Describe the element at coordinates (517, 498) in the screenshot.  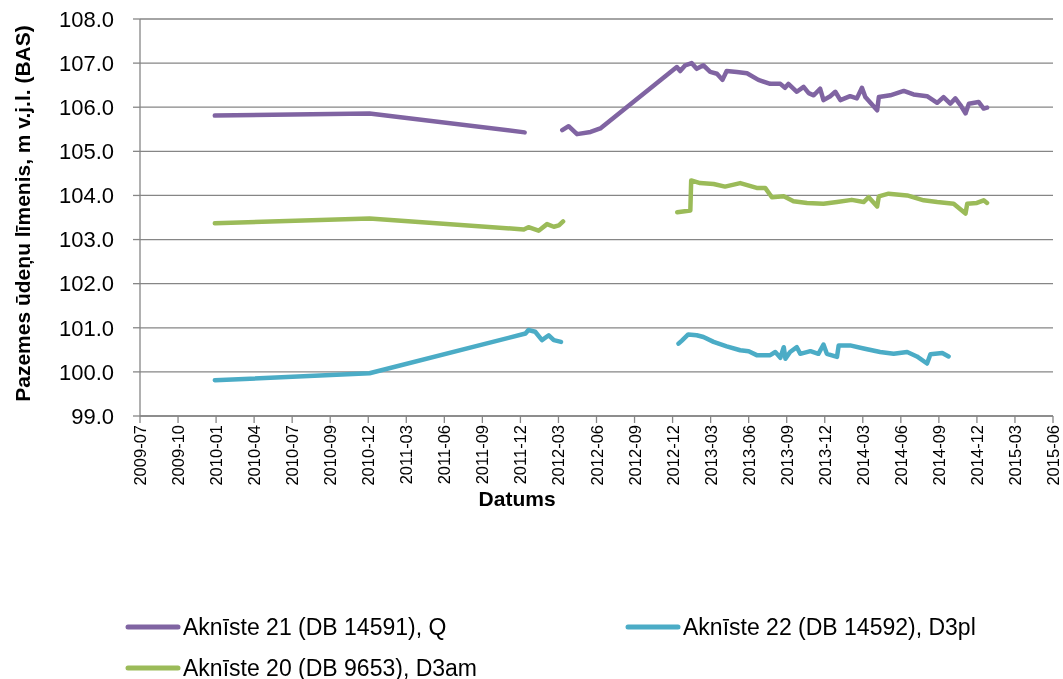
I see `x-axis-title: Datums` at that location.